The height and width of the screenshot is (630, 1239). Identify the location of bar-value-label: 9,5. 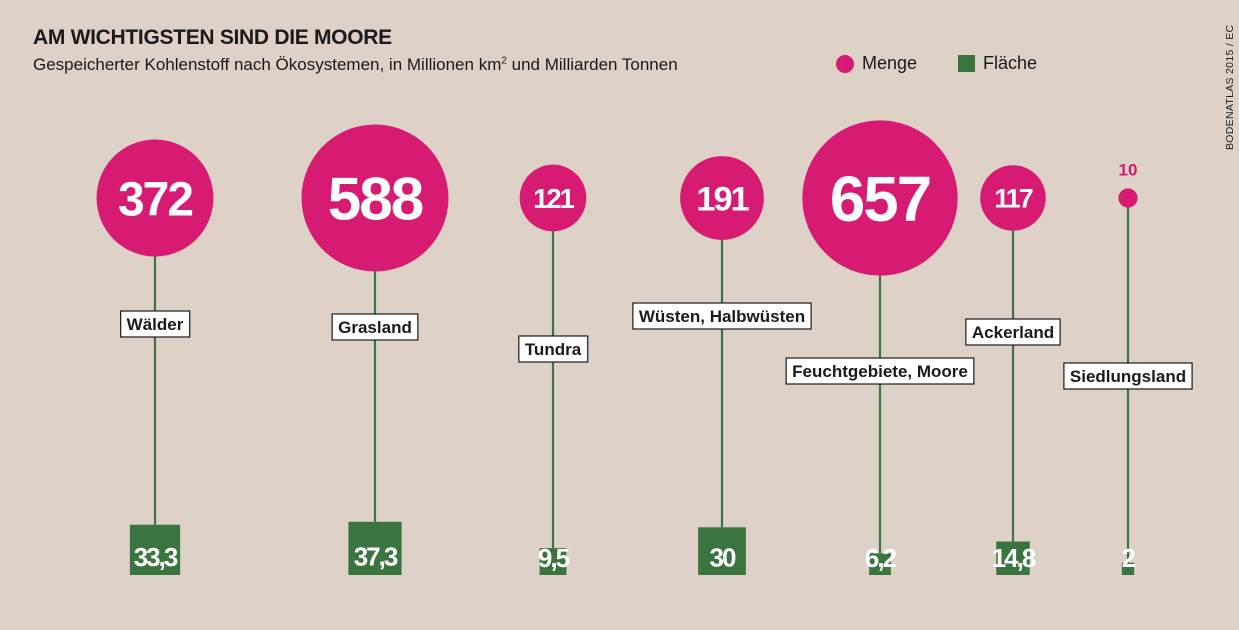
(554, 558).